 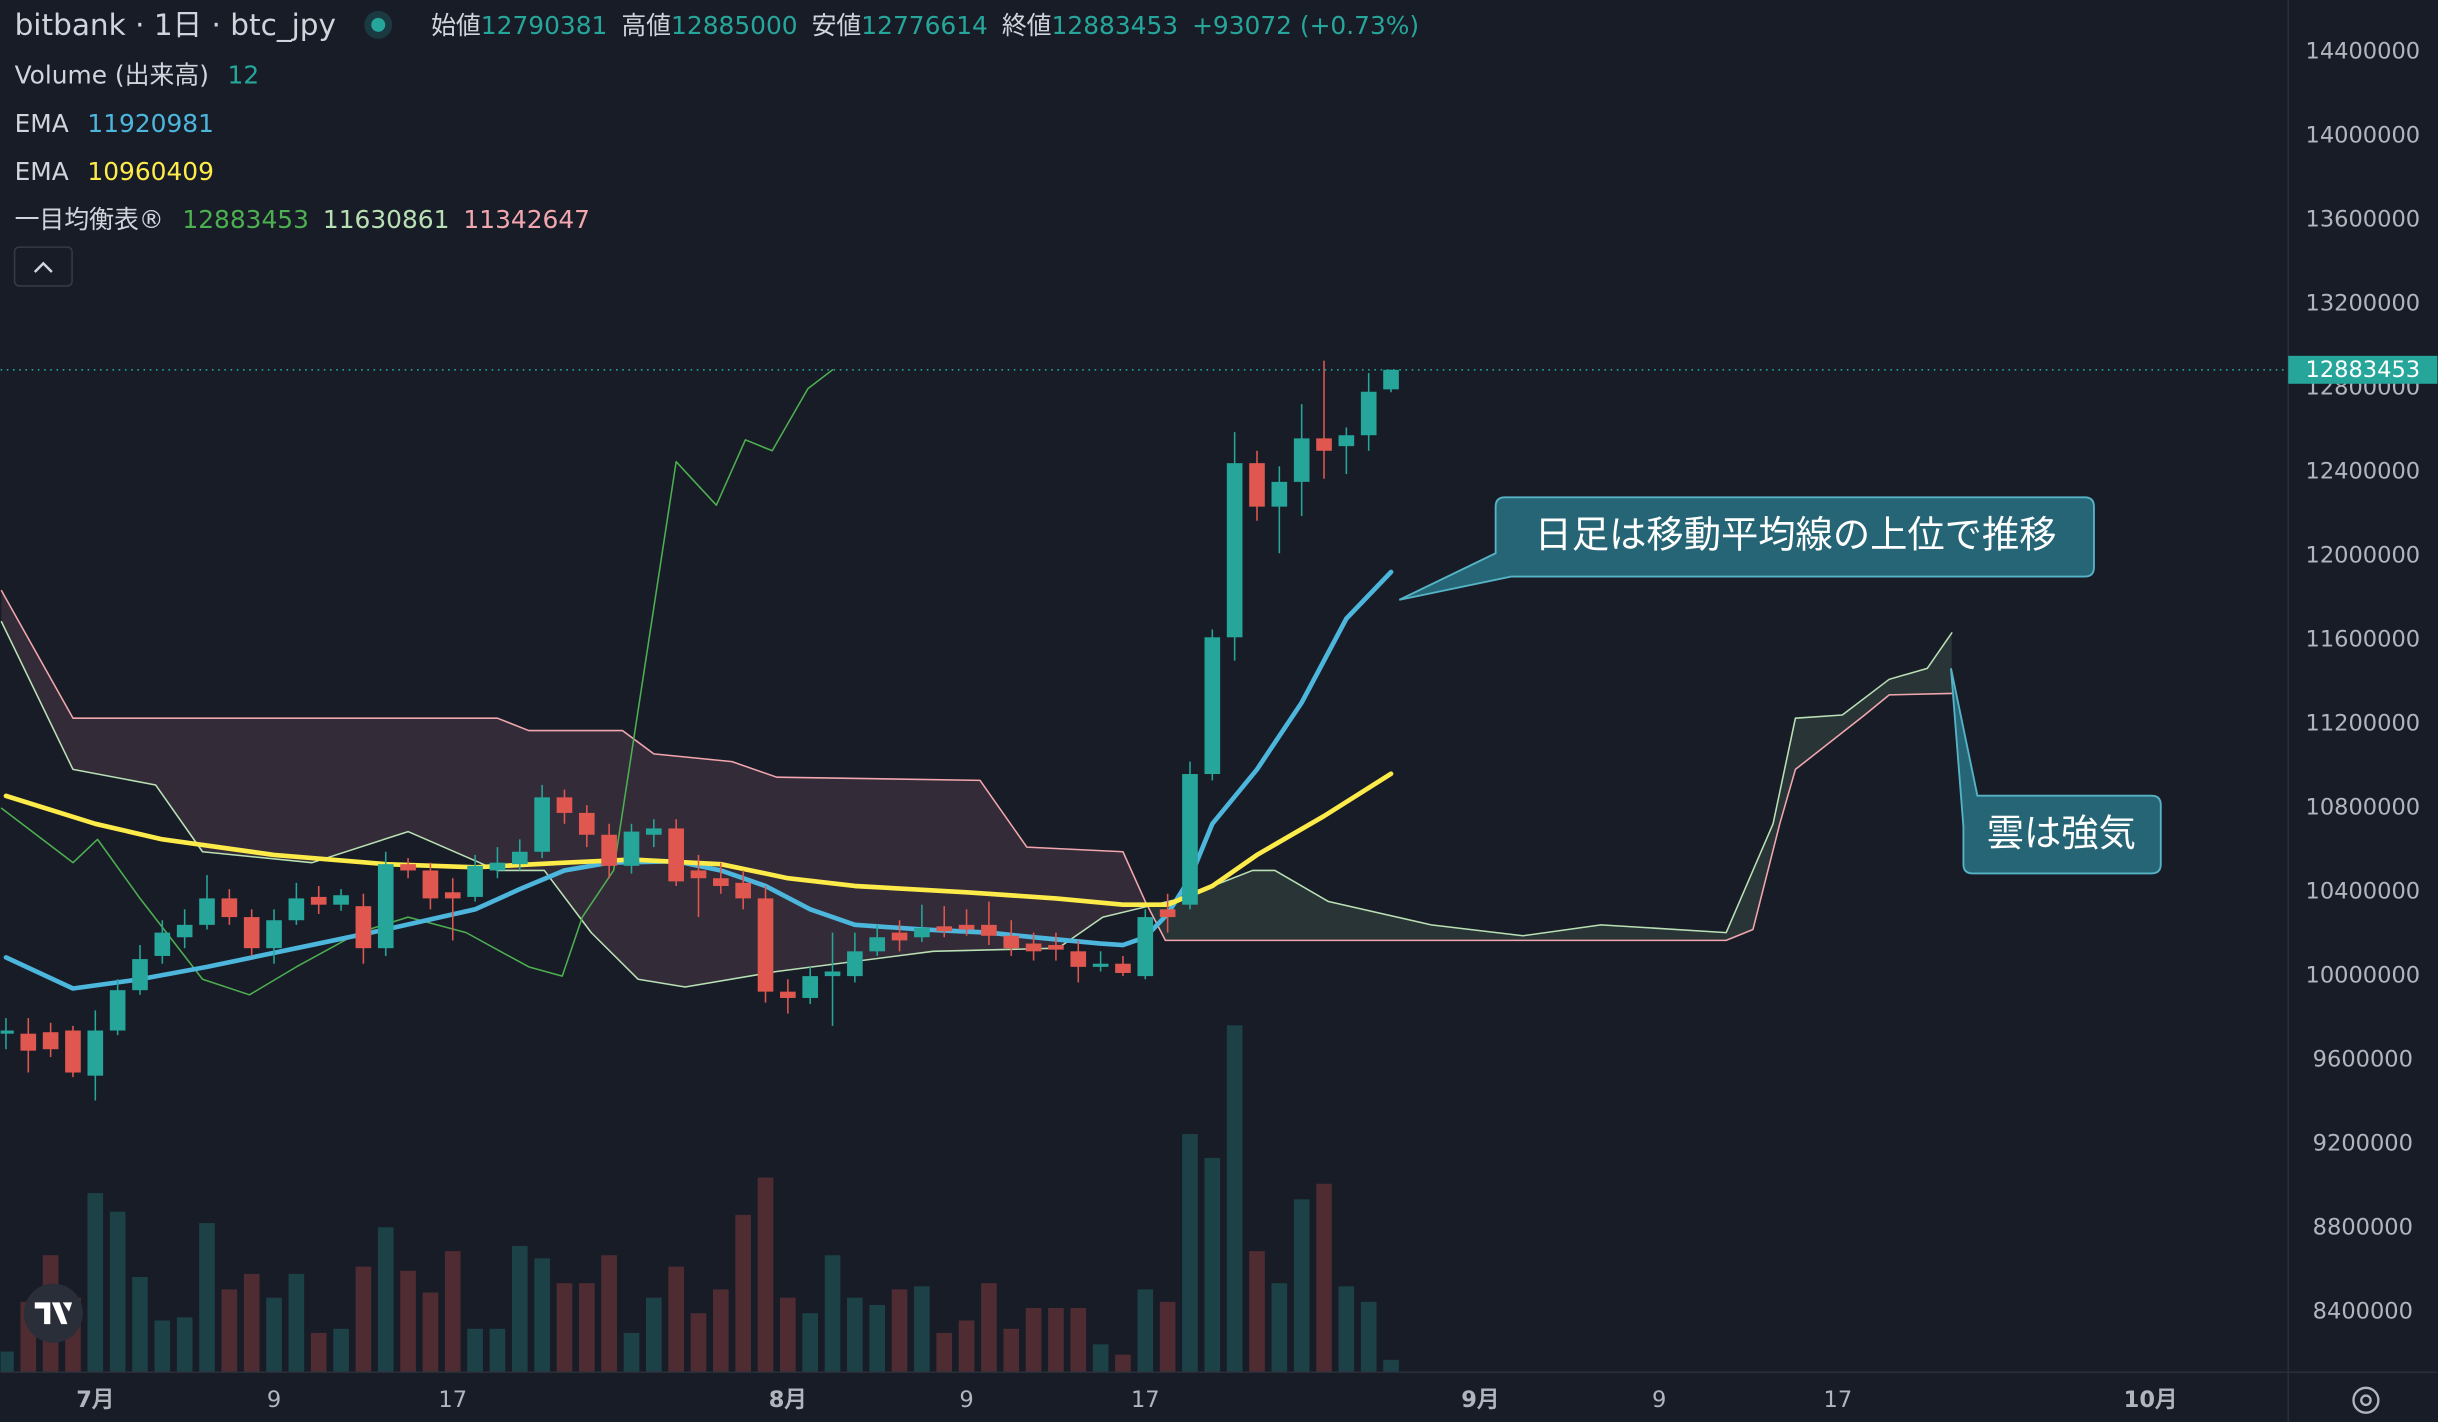 What do you see at coordinates (2363, 639) in the screenshot?
I see `y-tick-label: 11600000` at bounding box center [2363, 639].